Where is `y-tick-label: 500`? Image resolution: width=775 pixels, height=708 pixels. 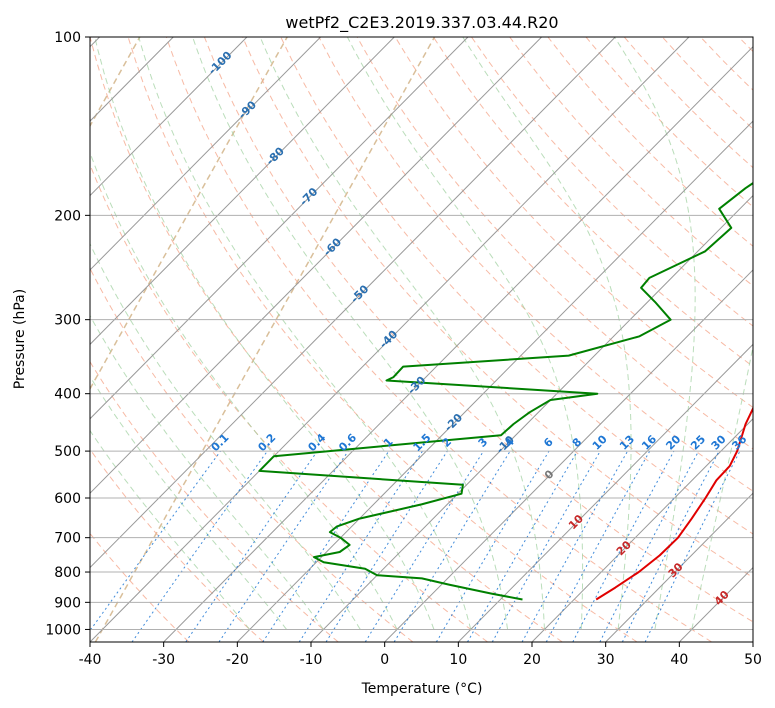
y-tick-label: 500 is located at coordinates (67, 452).